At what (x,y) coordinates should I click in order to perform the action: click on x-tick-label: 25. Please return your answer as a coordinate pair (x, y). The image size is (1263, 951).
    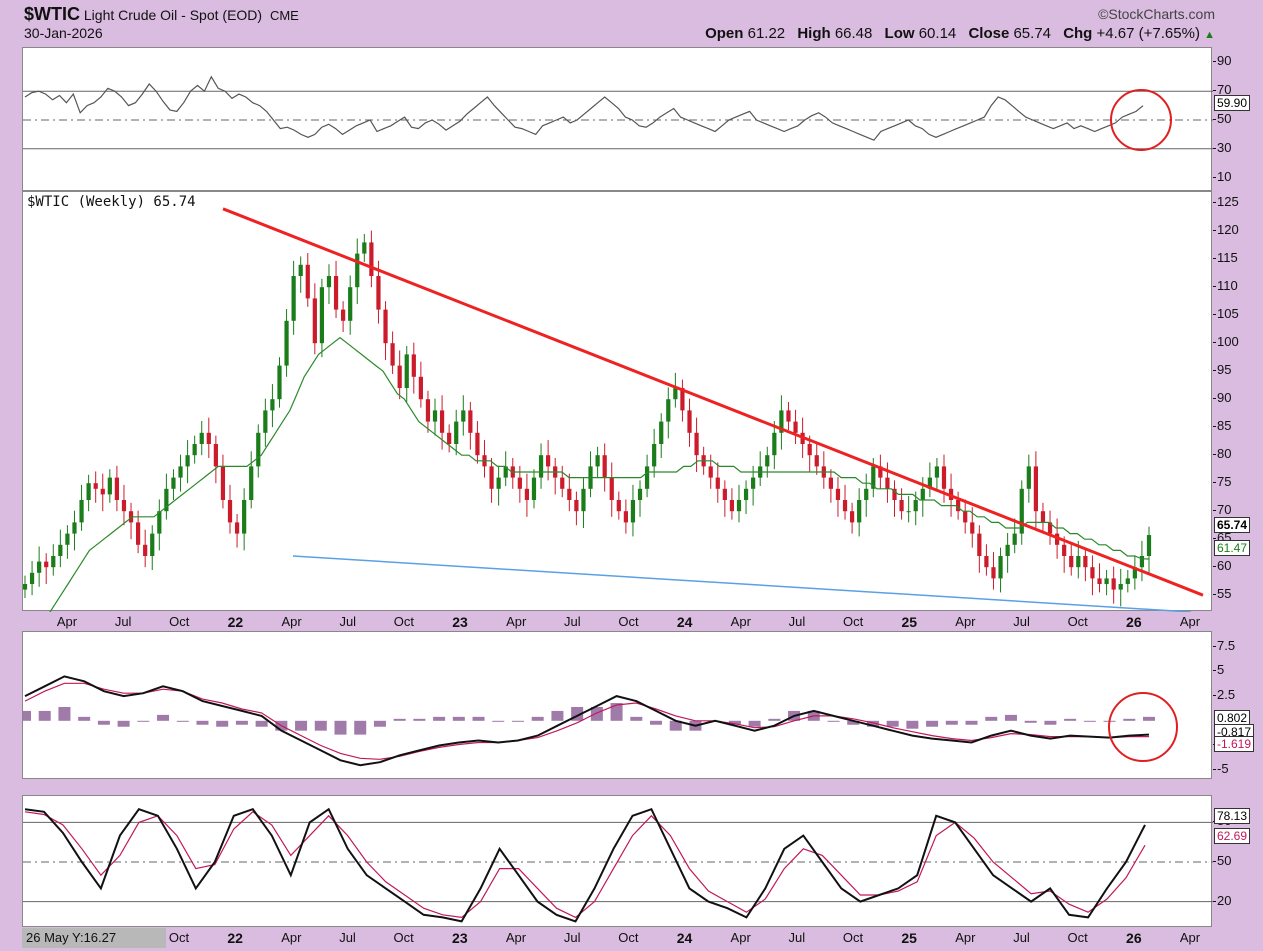
    Looking at the image, I should click on (909, 938).